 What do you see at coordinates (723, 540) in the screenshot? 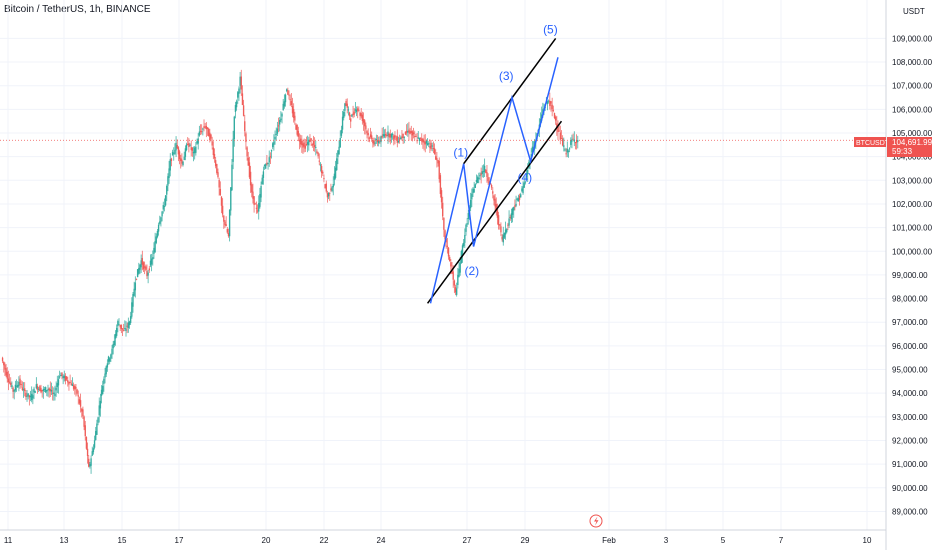
I see `x-tick-label: 5` at bounding box center [723, 540].